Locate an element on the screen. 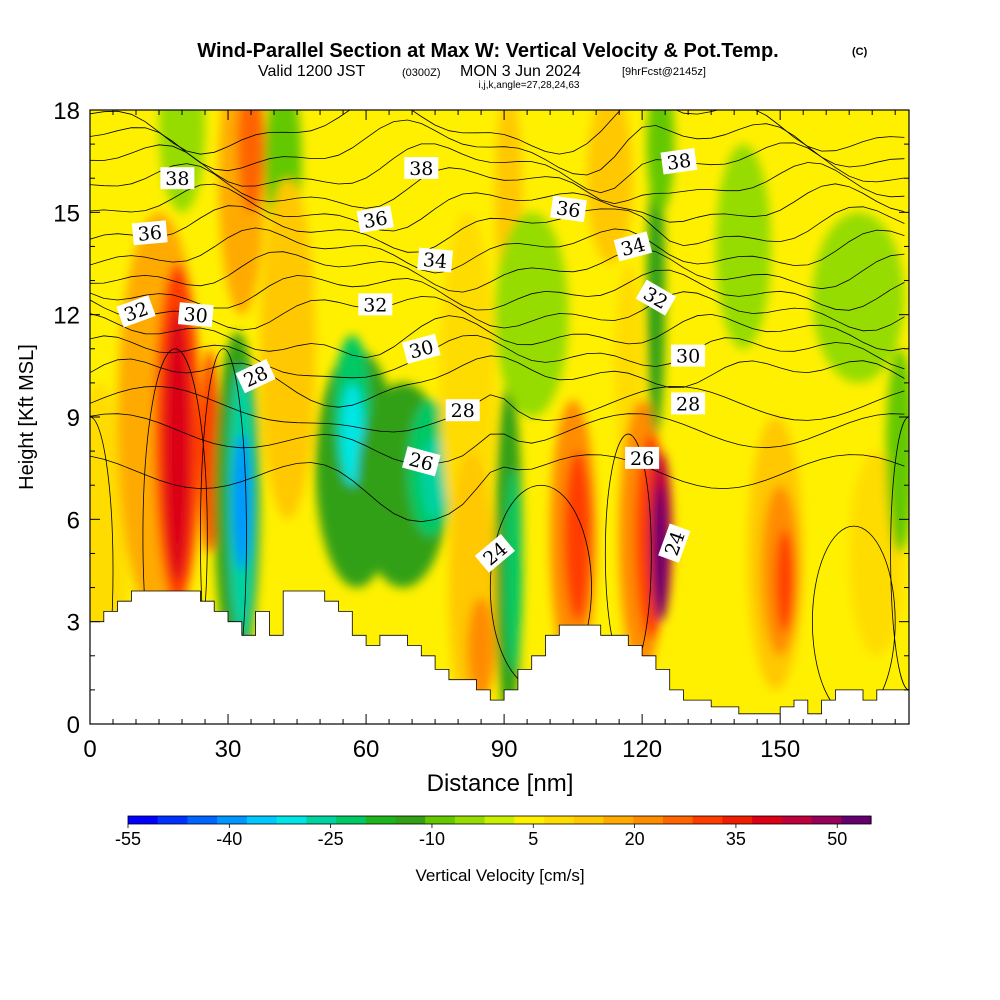 The height and width of the screenshot is (1000, 1000). contour-label-text: 28 is located at coordinates (463, 411).